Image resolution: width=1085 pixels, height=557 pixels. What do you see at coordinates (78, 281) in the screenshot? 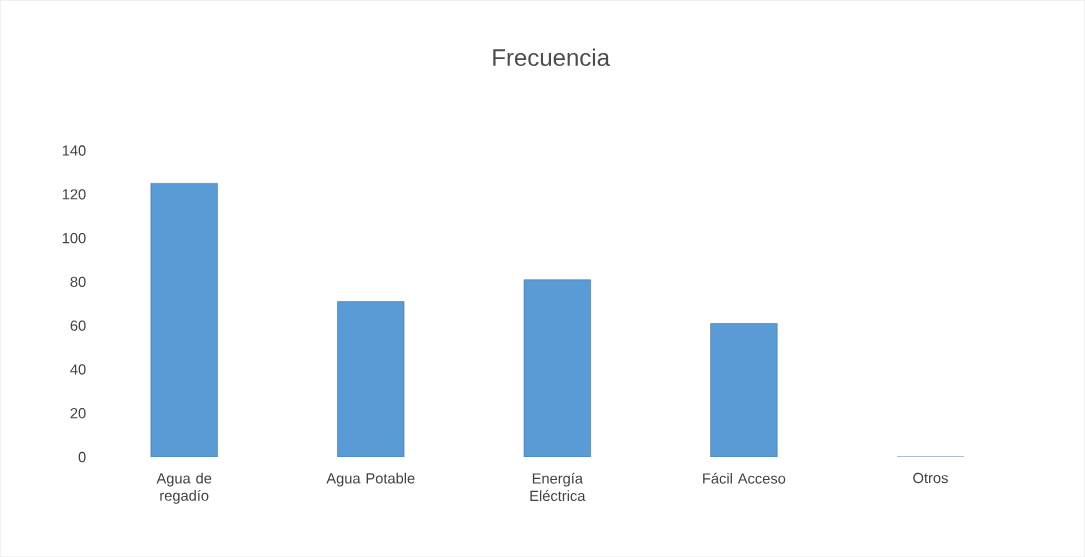
I see `y-tick-label: 80` at bounding box center [78, 281].